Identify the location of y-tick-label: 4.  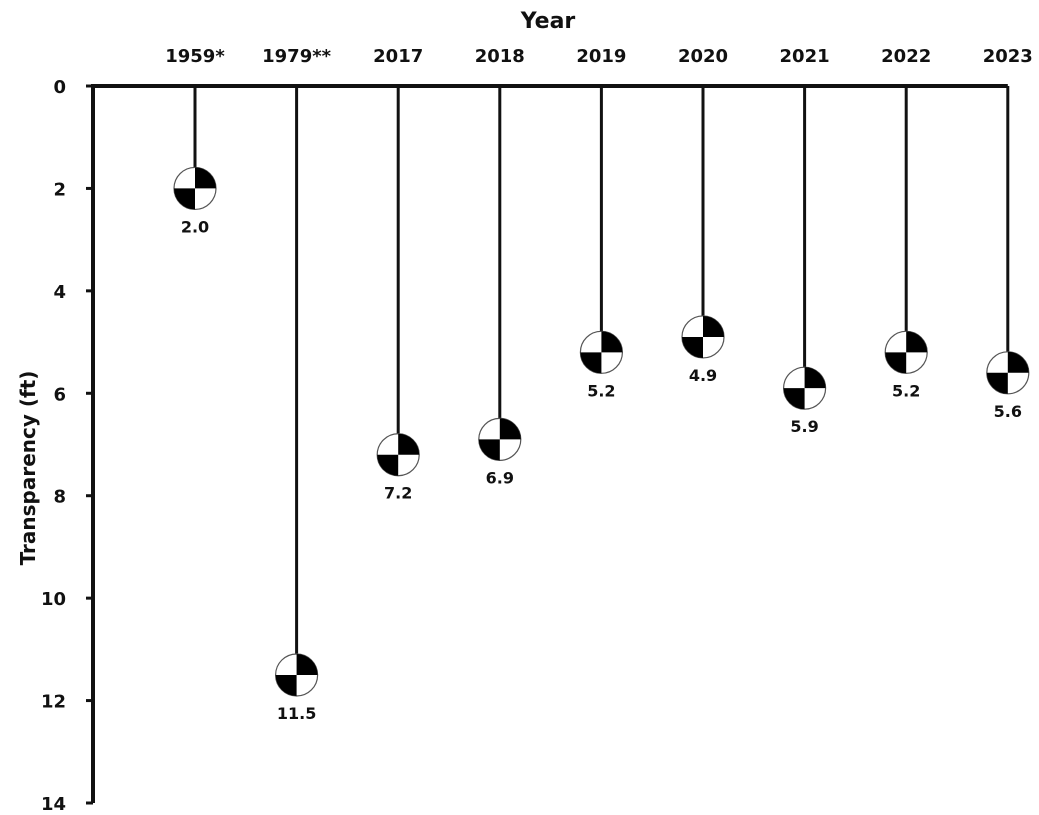
(59, 292).